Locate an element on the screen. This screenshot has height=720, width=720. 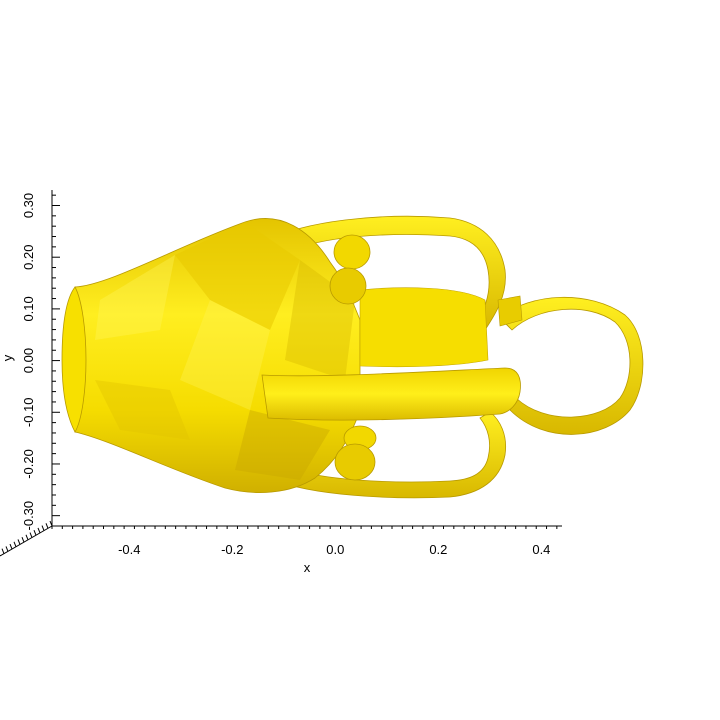
y-tick-label: 0.30 is located at coordinates (28, 205).